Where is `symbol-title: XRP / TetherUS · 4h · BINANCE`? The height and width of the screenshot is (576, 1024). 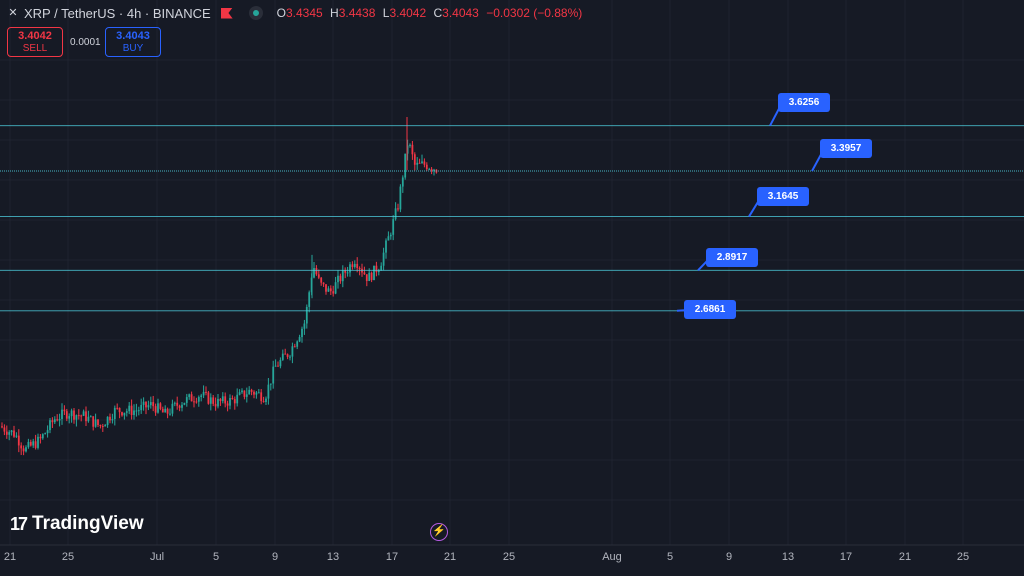
symbol-title: XRP / TetherUS · 4h · BINANCE is located at coordinates (117, 13).